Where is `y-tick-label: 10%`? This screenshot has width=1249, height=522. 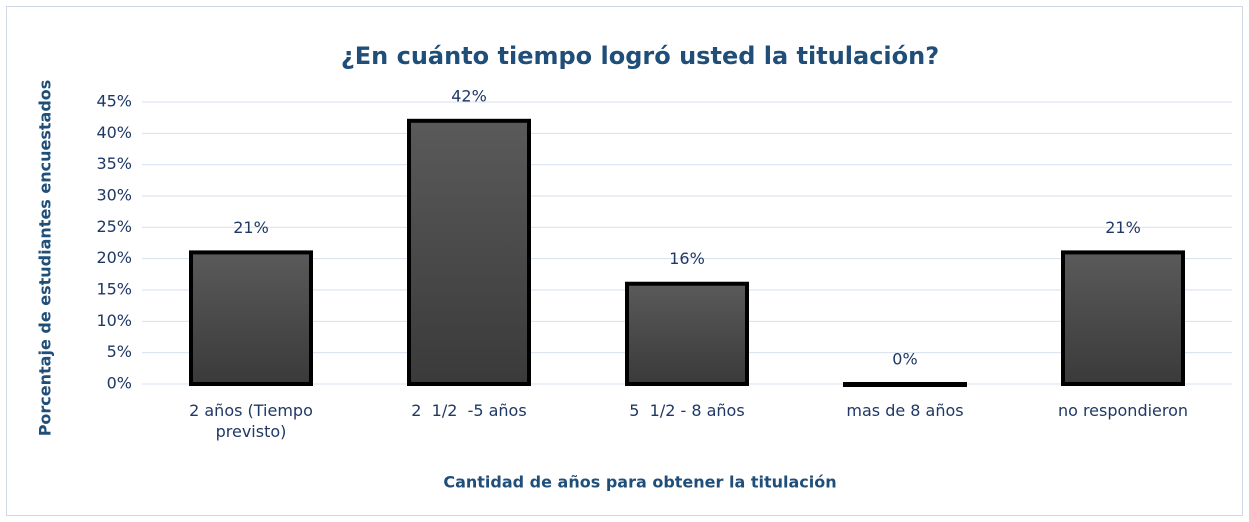 y-tick-label: 10% is located at coordinates (114, 320).